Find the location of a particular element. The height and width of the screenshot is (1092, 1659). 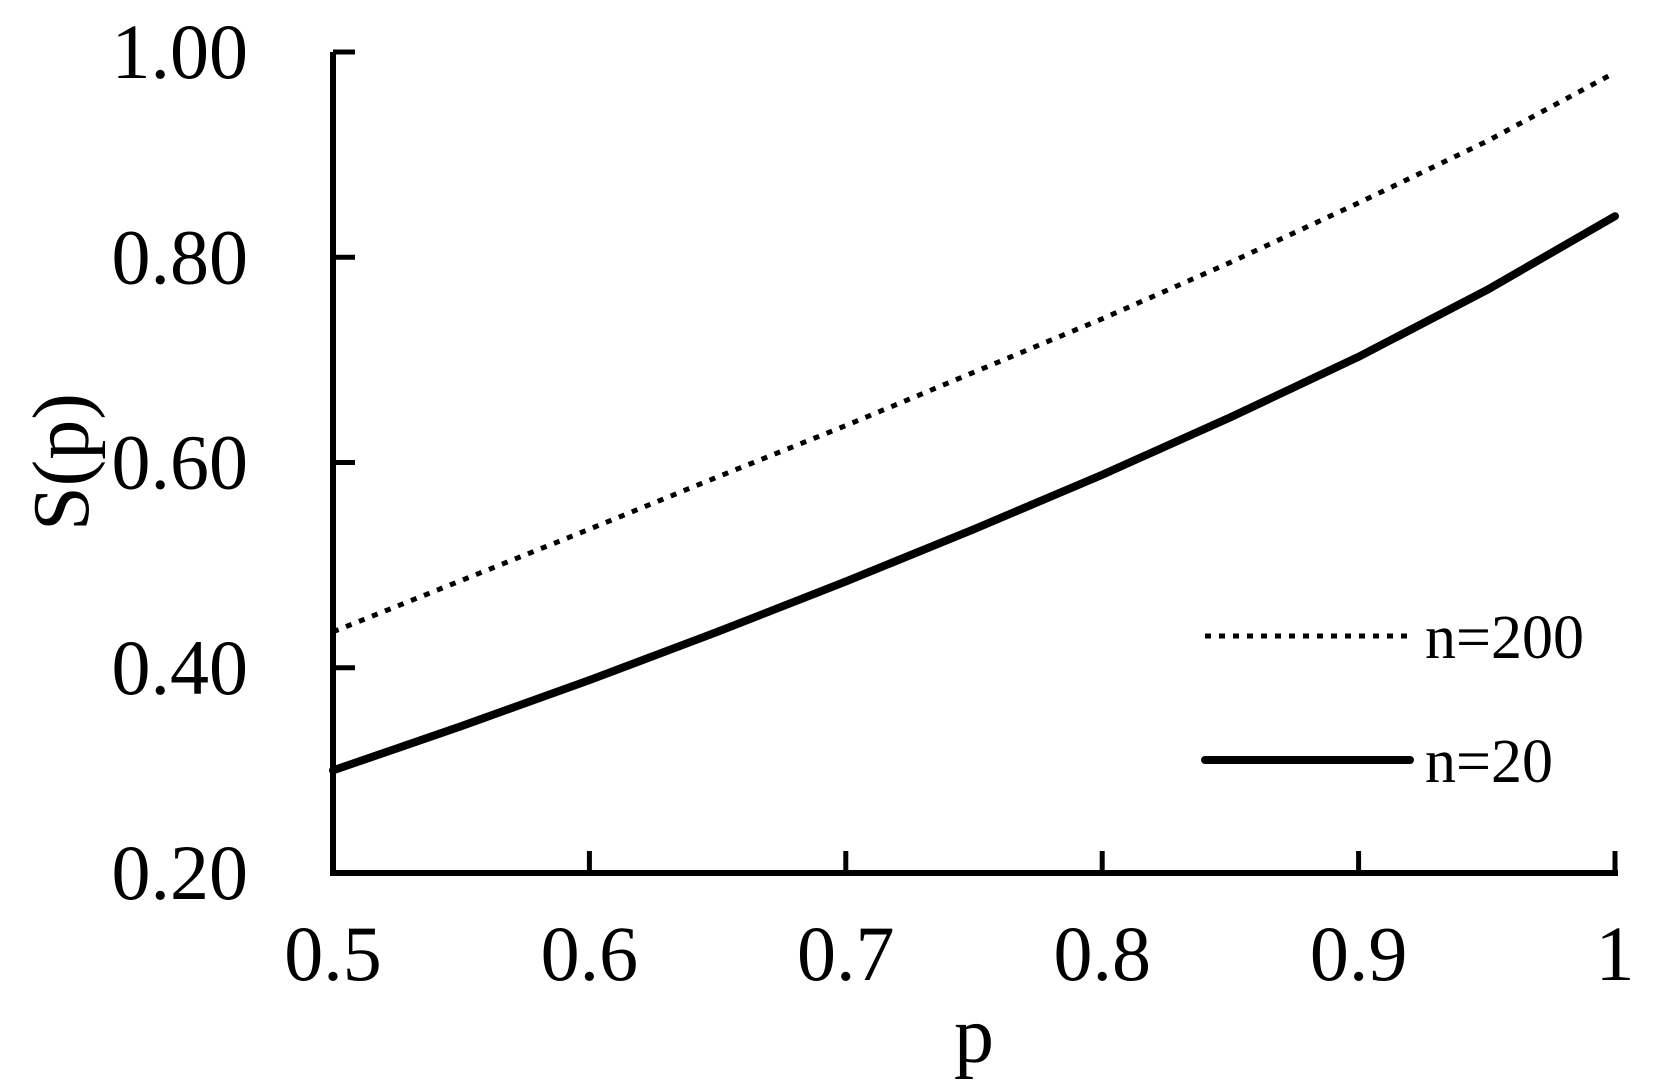

x-axis-title: p is located at coordinates (974, 1036).